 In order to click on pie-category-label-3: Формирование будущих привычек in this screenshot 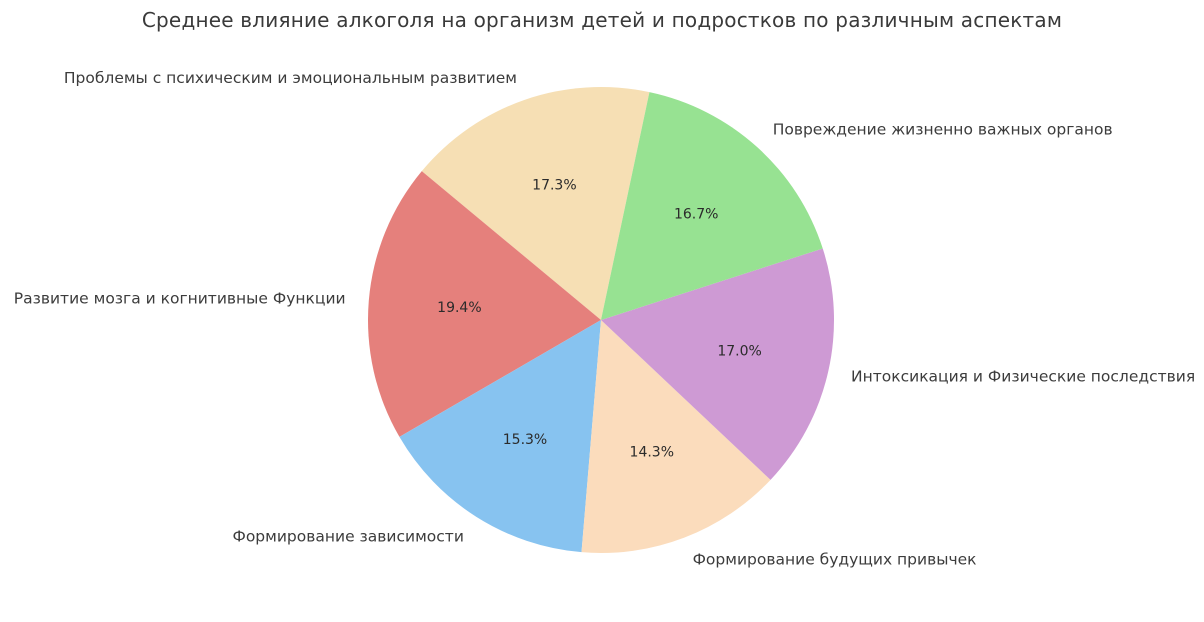, I will do `click(835, 559)`.